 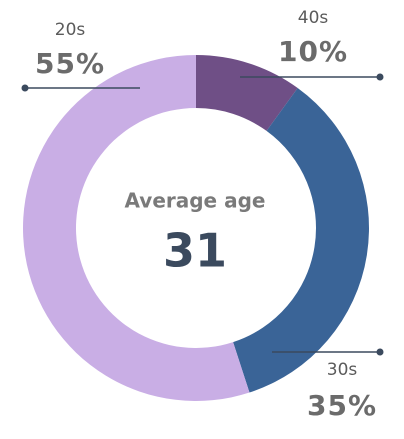 I want to click on value-label: 10%, so click(x=313, y=51).